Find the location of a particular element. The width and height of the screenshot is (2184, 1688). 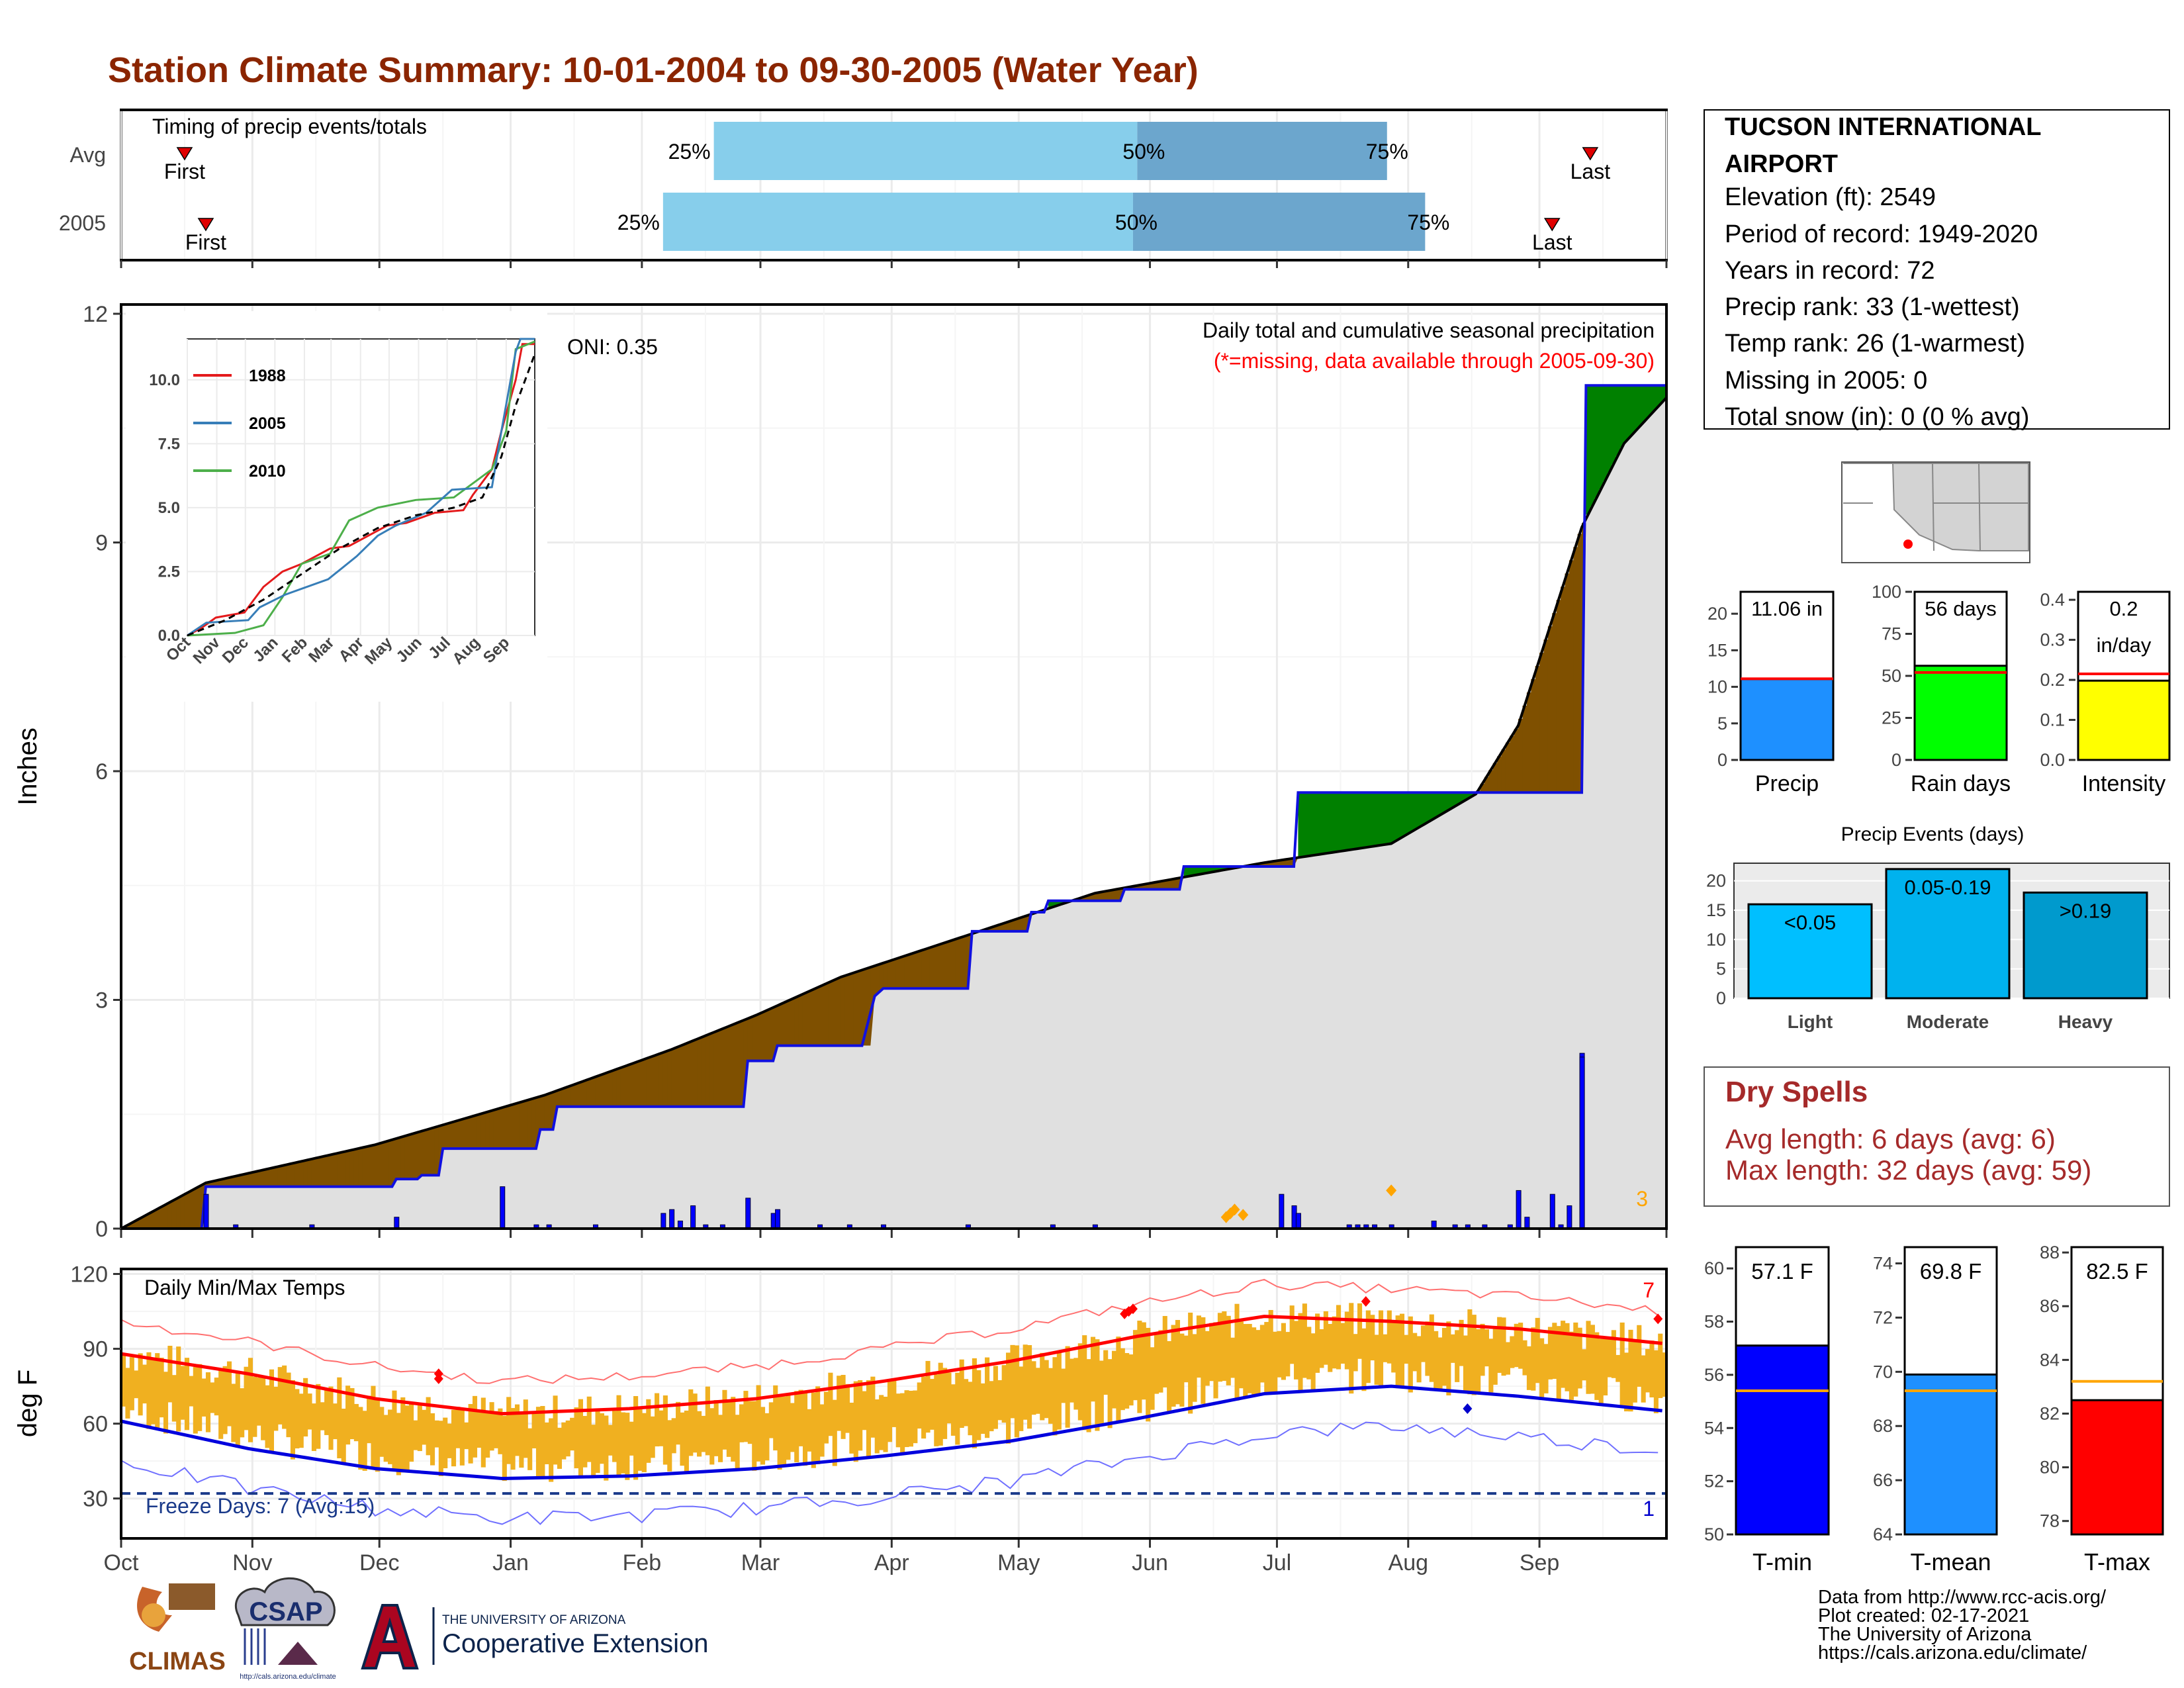

precip-events-tick-label: 5 is located at coordinates (1721, 969).